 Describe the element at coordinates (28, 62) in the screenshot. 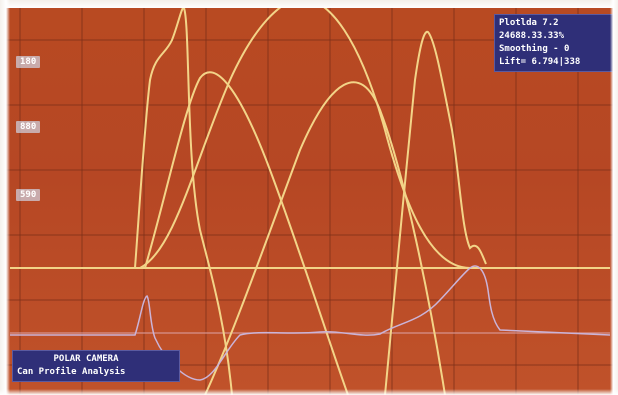

I see `y-axis-label-top: 180` at that location.